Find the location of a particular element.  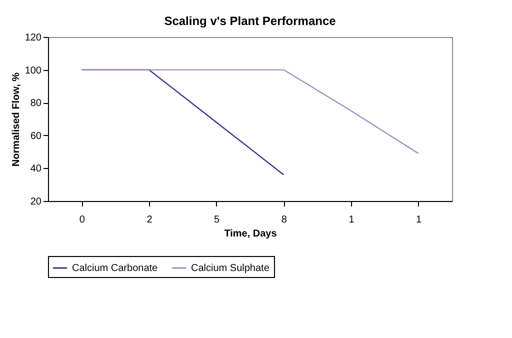

y-tick-label: 20 is located at coordinates (36, 202).